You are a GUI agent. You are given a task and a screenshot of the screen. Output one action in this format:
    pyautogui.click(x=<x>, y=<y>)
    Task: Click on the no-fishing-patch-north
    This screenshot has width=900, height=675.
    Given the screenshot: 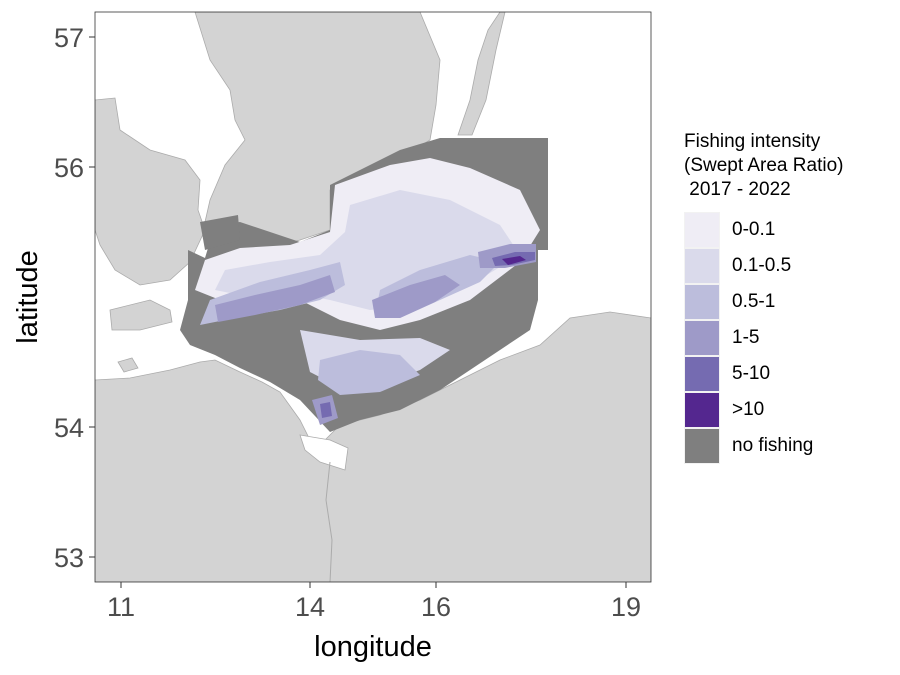 What is the action you would take?
    pyautogui.click(x=220, y=232)
    